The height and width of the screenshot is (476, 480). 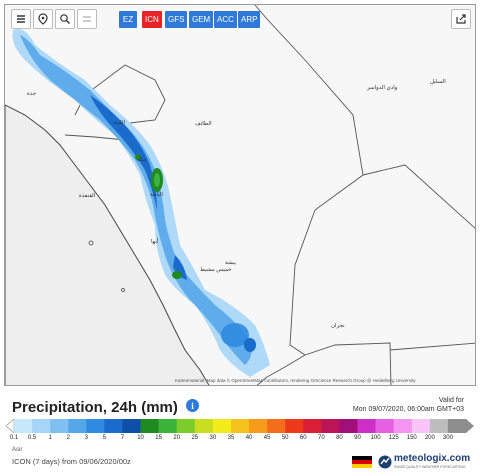 I want to click on legend-tick-label: 1, so click(x=50, y=438).